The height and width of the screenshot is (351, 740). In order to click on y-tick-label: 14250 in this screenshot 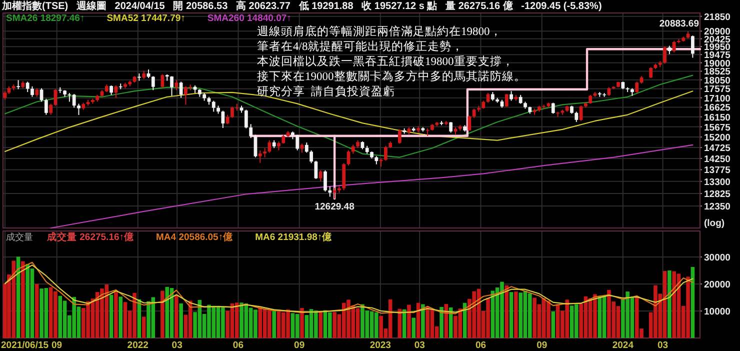, I will do `click(717, 159)`.